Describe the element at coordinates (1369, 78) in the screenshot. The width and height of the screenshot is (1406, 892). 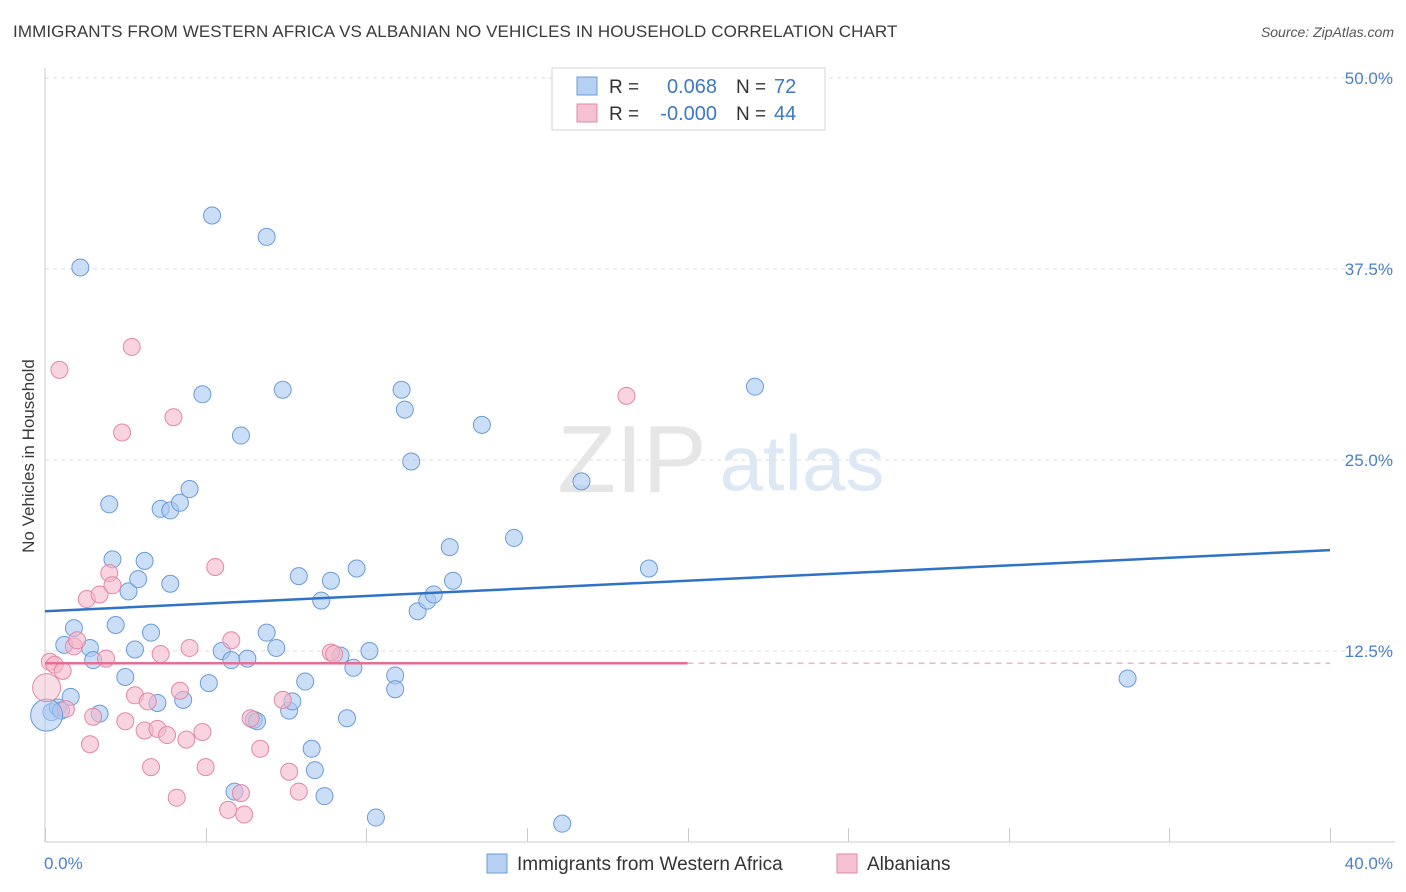
I see `y-tick-label: 50.0%` at that location.